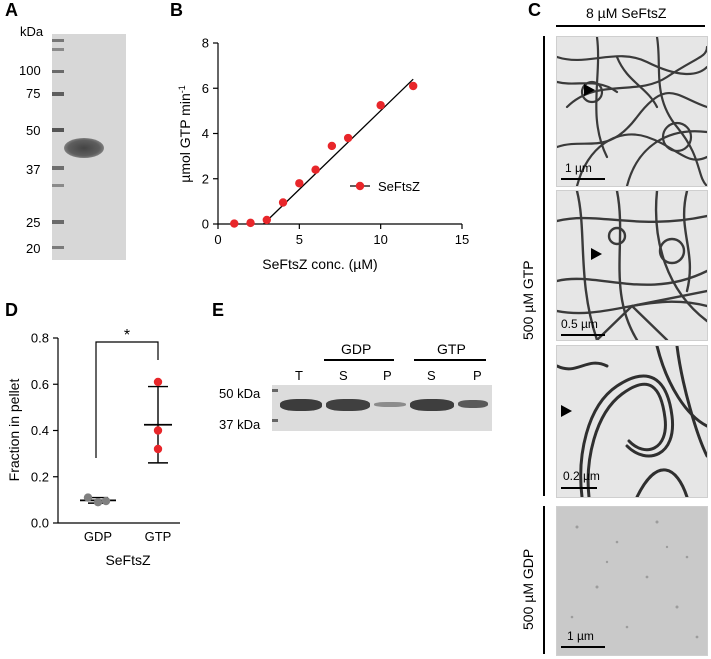  Describe the element at coordinates (40, 523) in the screenshot. I see `y-tick-label: 0.0` at that location.